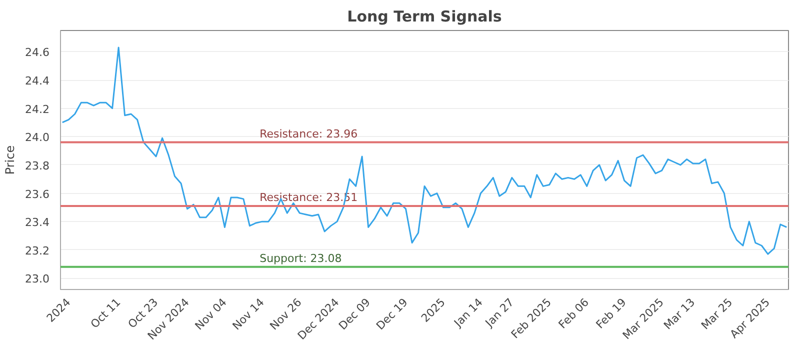 The height and width of the screenshot is (350, 800). I want to click on y-tick-label: 24.6, so click(37, 53).